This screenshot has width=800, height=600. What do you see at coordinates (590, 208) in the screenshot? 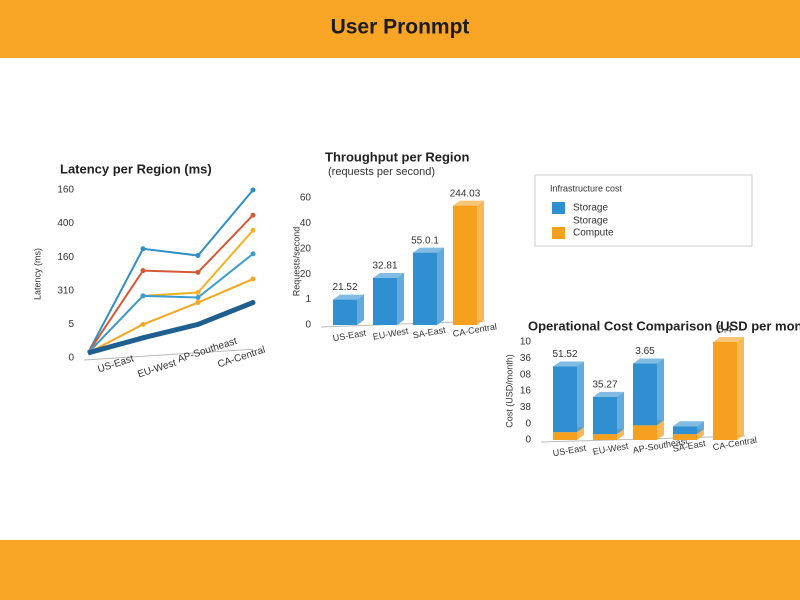
I see `legend-label: Storage` at bounding box center [590, 208].